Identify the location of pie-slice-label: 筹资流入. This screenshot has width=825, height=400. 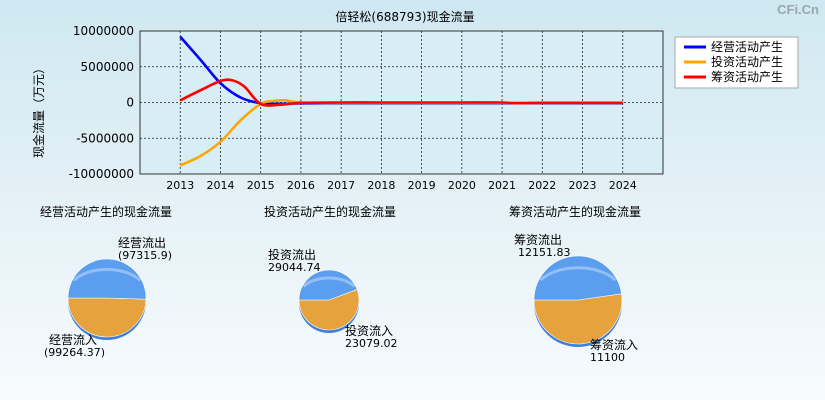
(614, 345).